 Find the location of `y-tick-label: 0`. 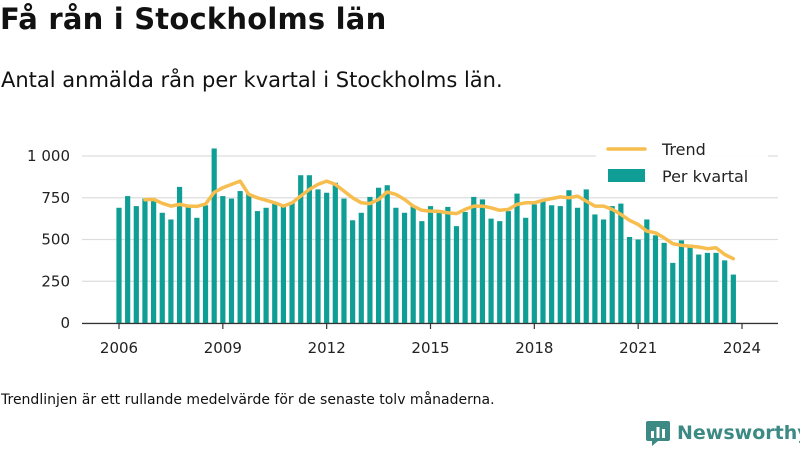

y-tick-label: 0 is located at coordinates (65, 323).